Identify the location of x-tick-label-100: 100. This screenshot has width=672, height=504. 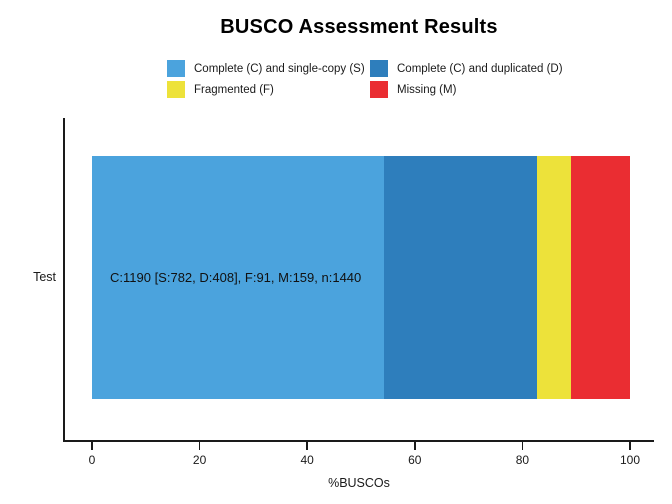
(630, 460).